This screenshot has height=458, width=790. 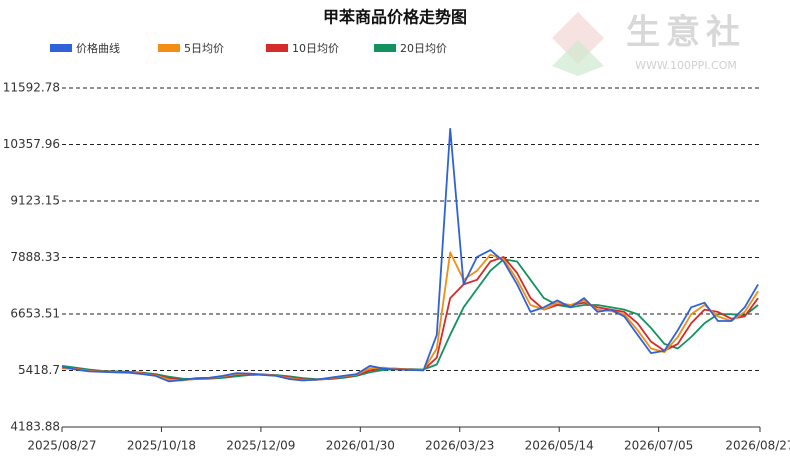 What do you see at coordinates (31, 88) in the screenshot?
I see `y-tick-label: 11592.78` at bounding box center [31, 88].